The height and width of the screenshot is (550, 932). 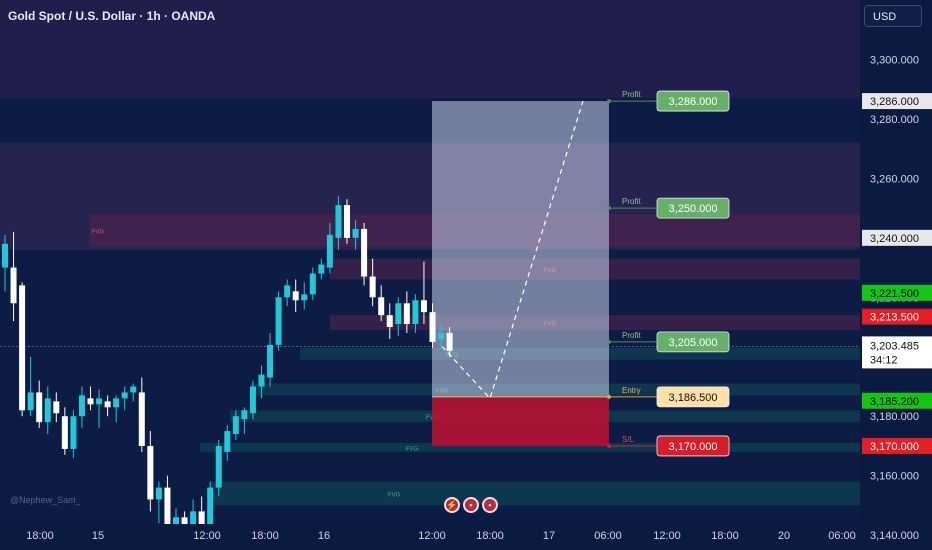 I want to click on axis-price-label-value: 3,286.000, so click(x=894, y=102).